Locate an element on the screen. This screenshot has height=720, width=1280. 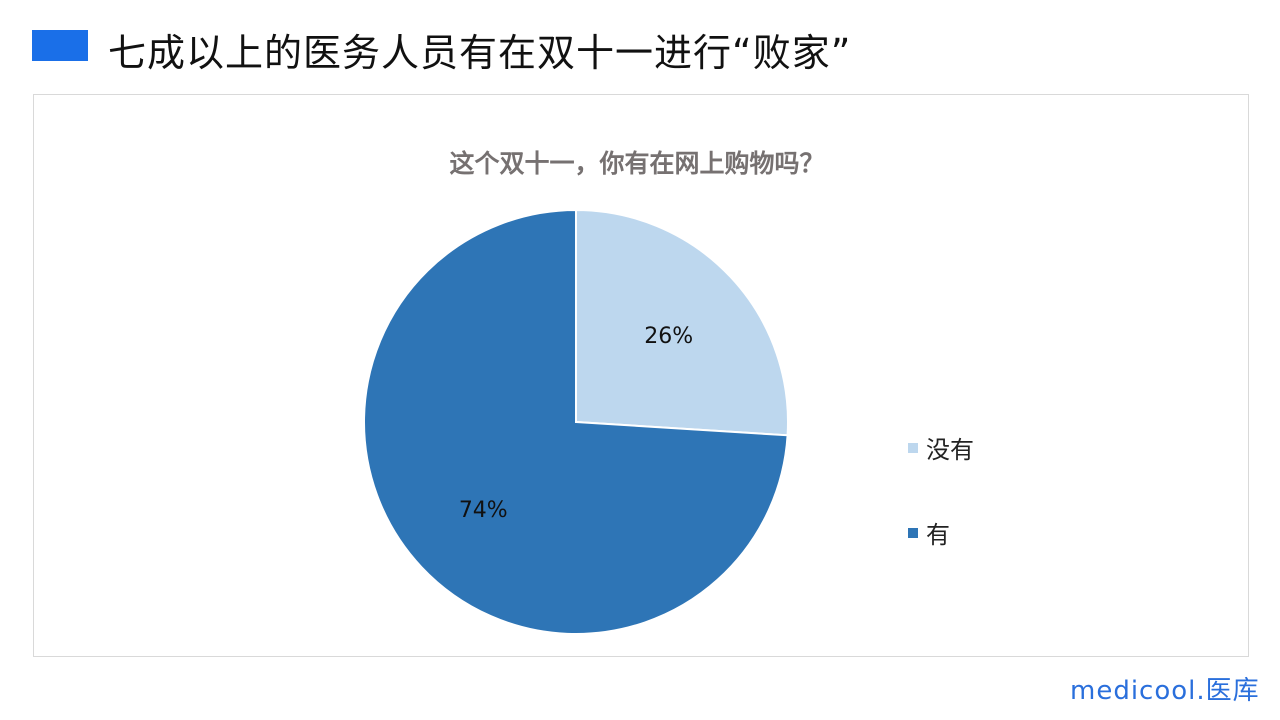
data-label-0: 26% is located at coordinates (668, 336).